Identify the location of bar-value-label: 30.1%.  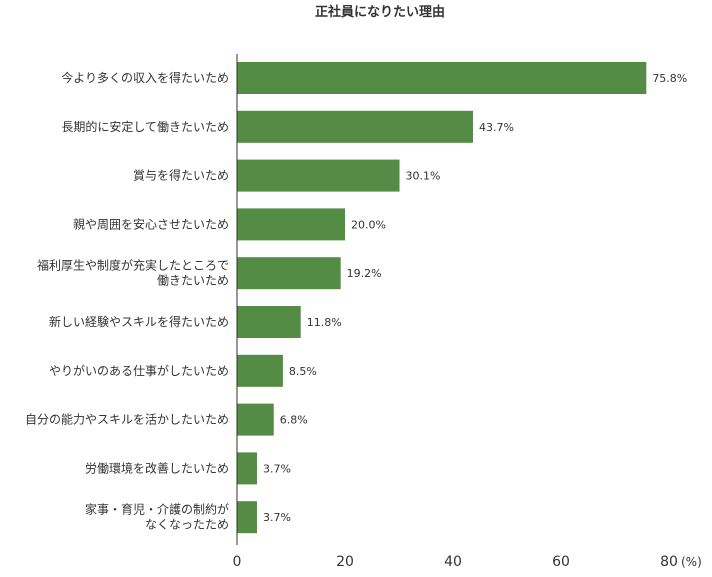
(423, 176).